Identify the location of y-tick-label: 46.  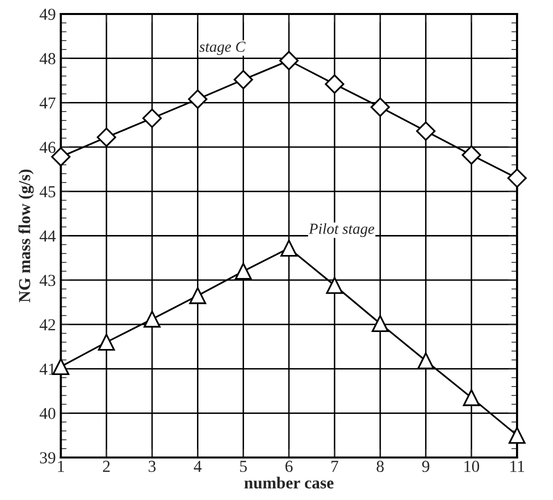
(48, 147).